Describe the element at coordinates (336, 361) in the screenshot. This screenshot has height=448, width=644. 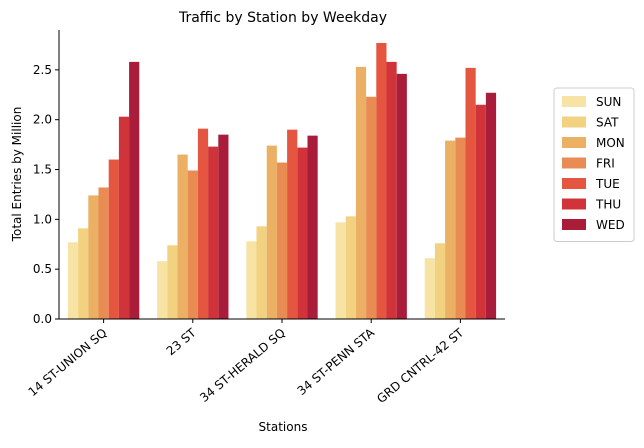
I see `x-tick-label: 34 ST-PENN STA` at that location.